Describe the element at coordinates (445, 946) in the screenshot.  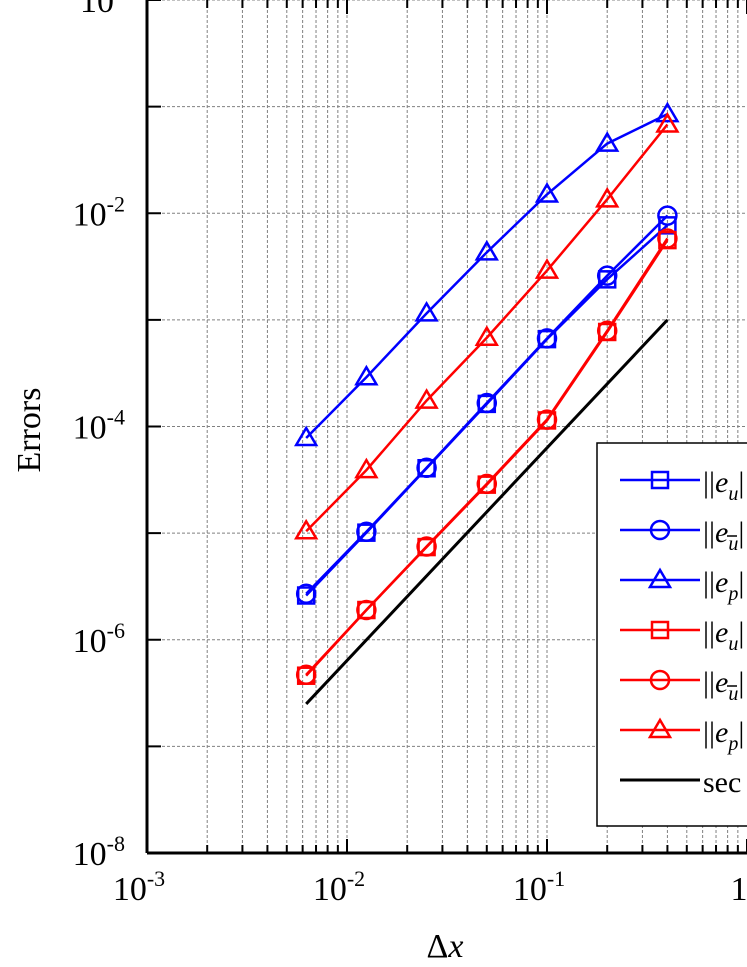
I see `x-axis-label: Δx` at that location.